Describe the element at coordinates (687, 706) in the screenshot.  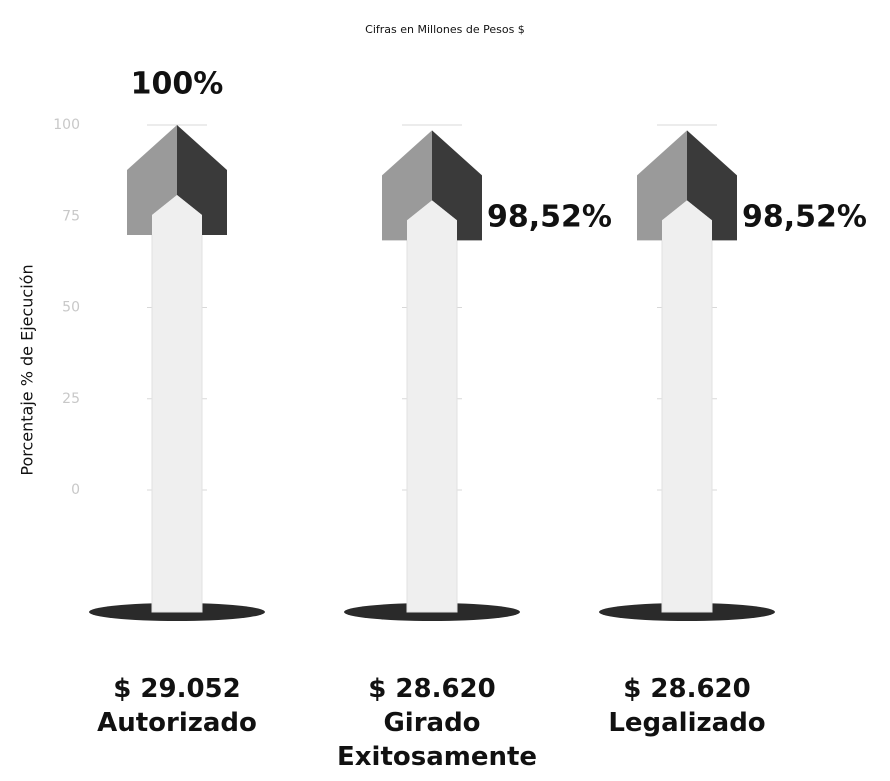
I see `category-block: $ 28.620 Legalizado` at that location.